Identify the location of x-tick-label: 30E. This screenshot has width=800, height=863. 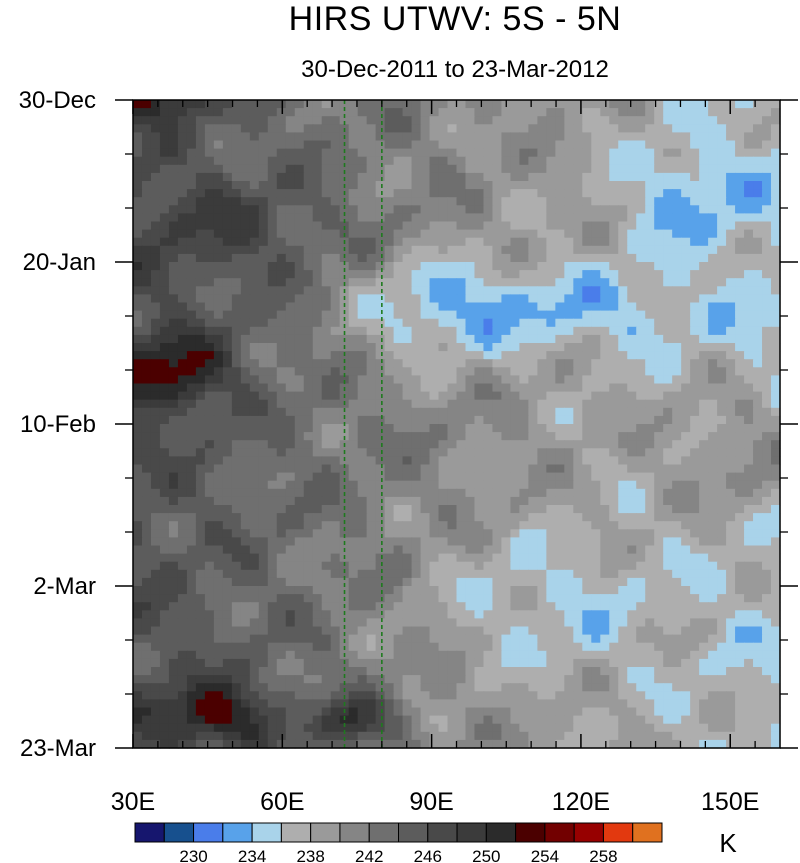
(133, 802).